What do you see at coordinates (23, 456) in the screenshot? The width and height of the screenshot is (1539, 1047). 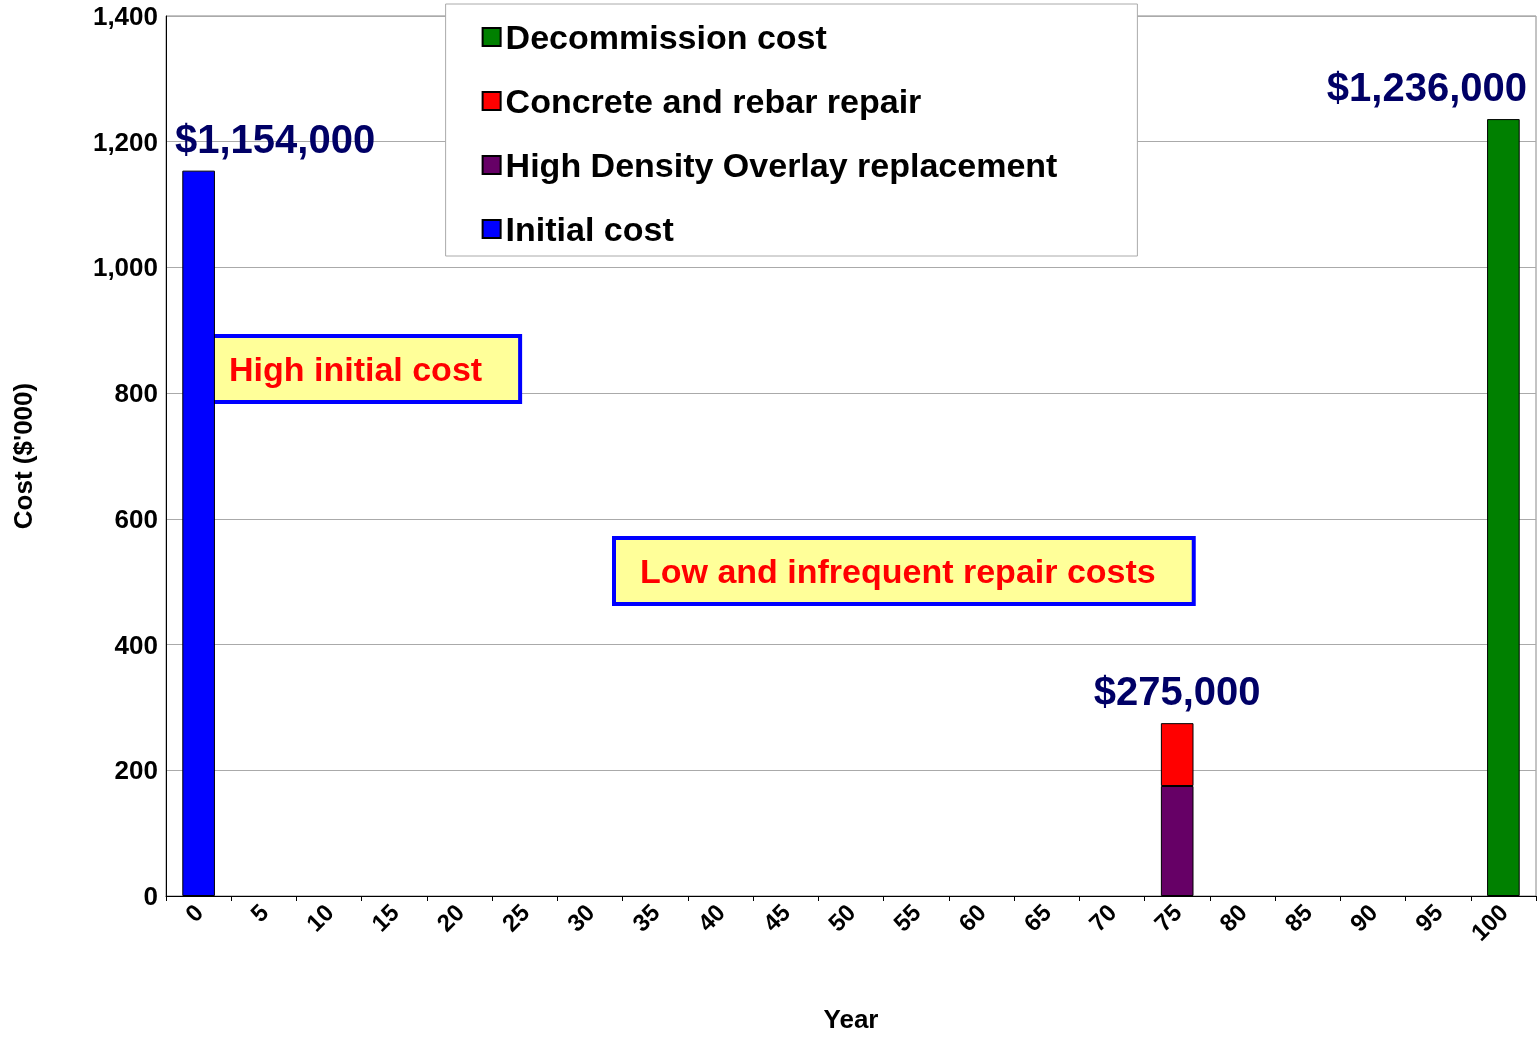 I see `y-axis-title: Cost ($'000)` at bounding box center [23, 456].